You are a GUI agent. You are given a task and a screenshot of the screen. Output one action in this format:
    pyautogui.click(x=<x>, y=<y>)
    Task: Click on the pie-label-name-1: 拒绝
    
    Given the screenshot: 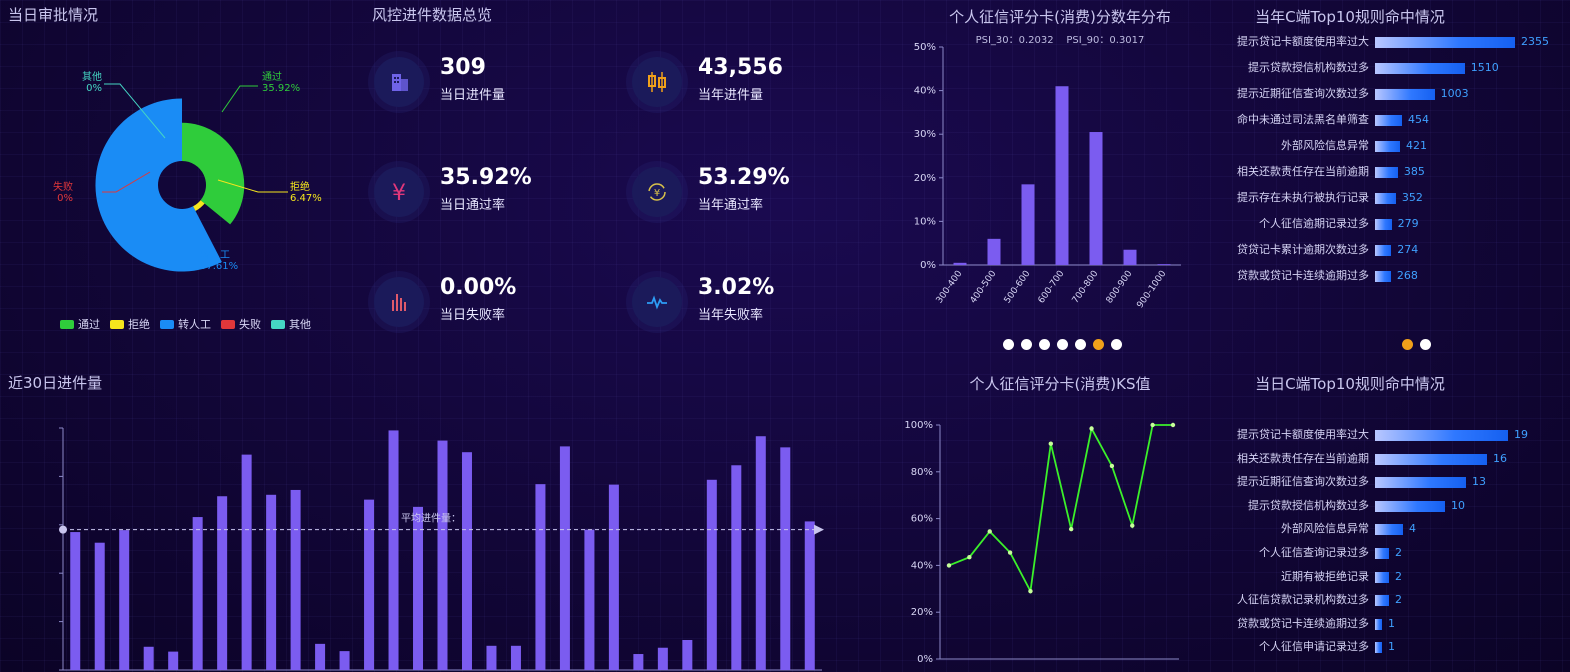 What is the action you would take?
    pyautogui.click(x=300, y=186)
    